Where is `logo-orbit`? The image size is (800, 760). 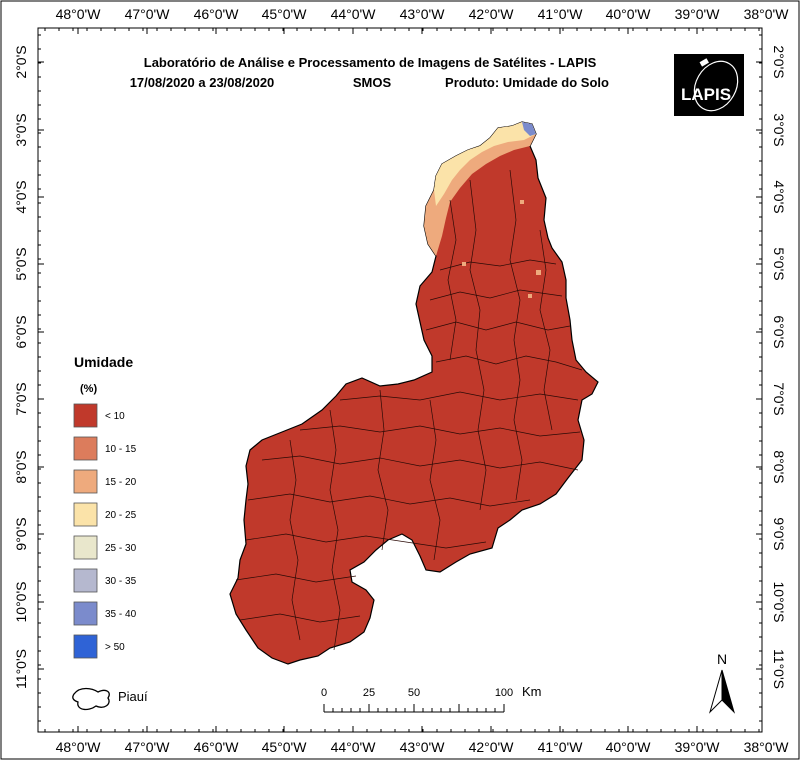 logo-orbit is located at coordinates (716, 86).